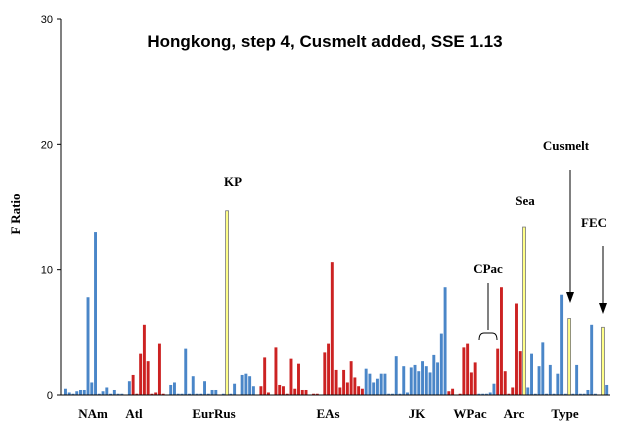 This screenshot has width=628, height=429. I want to click on group-label-arc: Arc, so click(514, 413).